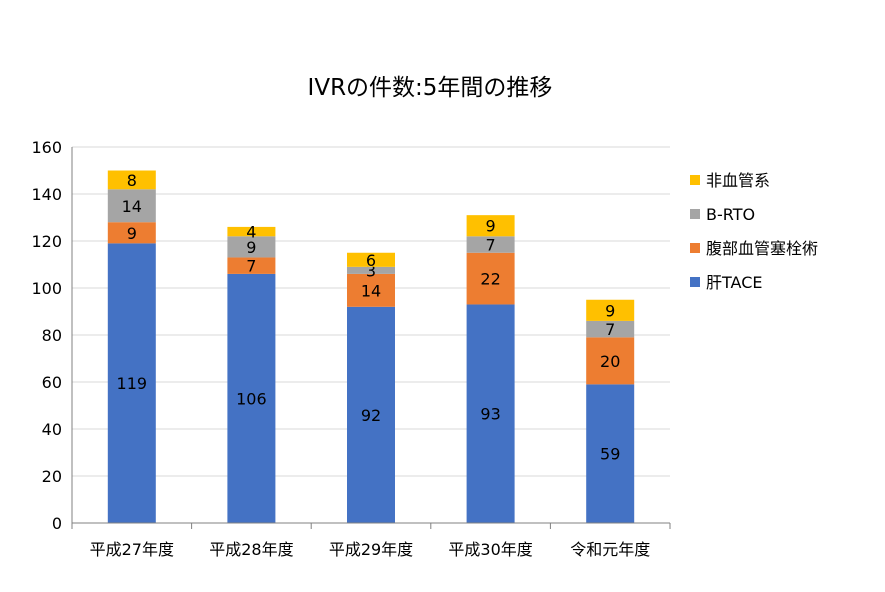 The height and width of the screenshot is (592, 885). What do you see at coordinates (57, 523) in the screenshot?
I see `y-tick-label: 0` at bounding box center [57, 523].